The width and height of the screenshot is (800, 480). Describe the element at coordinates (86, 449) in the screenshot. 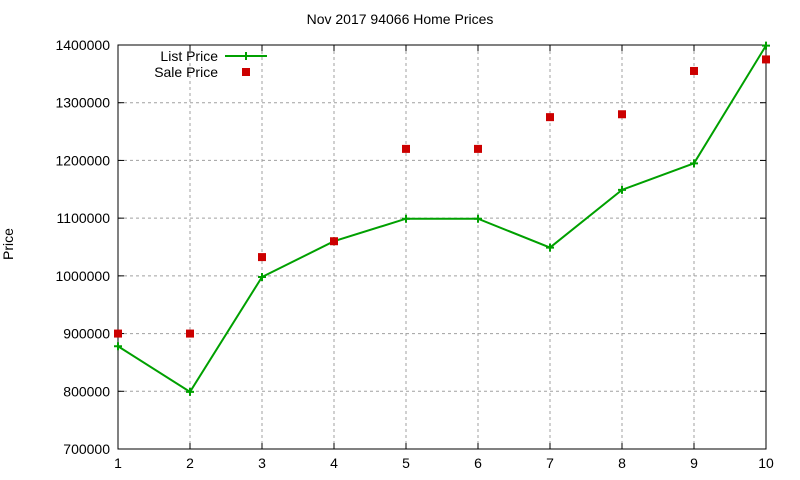

I see `y-tick-label: 700000` at that location.